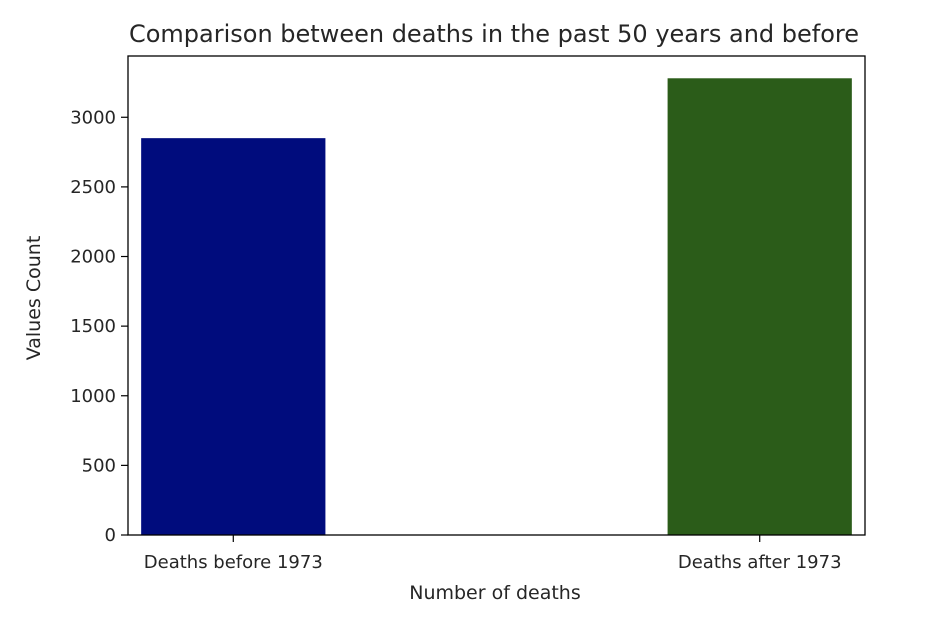 This screenshot has height=638, width=946. What do you see at coordinates (760, 562) in the screenshot?
I see `x-tick-label: Deaths after 1973` at bounding box center [760, 562].